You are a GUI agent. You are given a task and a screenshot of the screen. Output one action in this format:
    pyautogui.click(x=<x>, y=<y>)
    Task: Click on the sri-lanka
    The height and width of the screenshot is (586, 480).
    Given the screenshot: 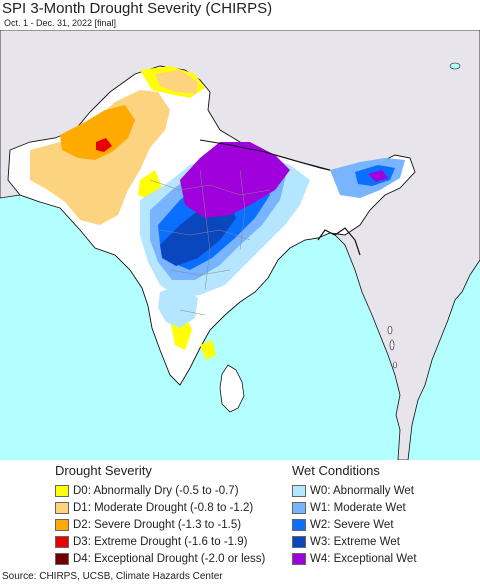 What is the action you would take?
    pyautogui.click(x=232, y=388)
    